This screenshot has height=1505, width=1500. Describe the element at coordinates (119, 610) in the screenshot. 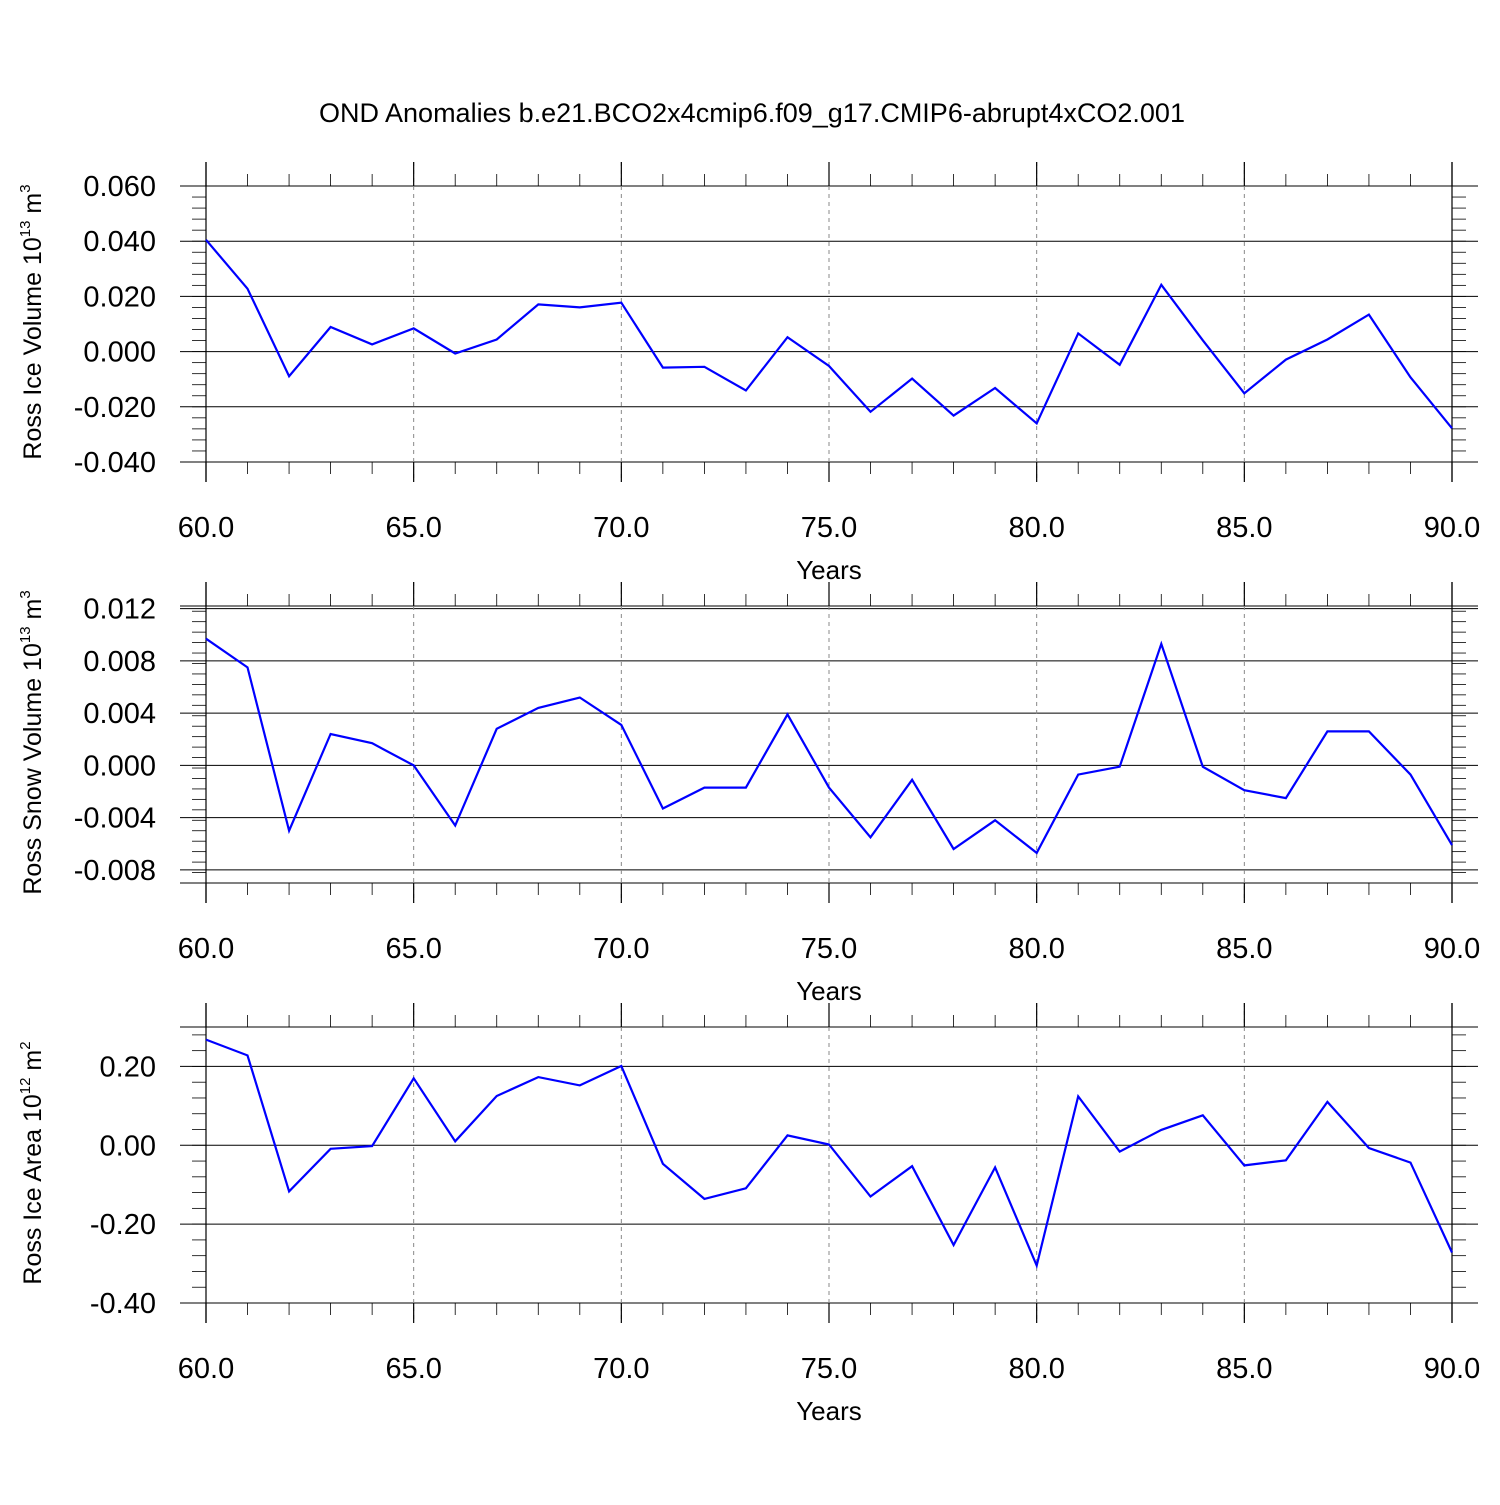

I see `y-tick-label: 0.012` at that location.